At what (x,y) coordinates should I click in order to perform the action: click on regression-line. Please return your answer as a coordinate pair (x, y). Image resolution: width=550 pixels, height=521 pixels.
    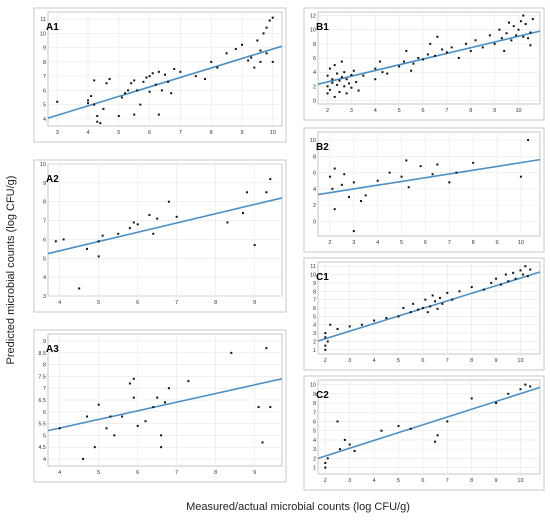
    Looking at the image, I should click on (429, 177).